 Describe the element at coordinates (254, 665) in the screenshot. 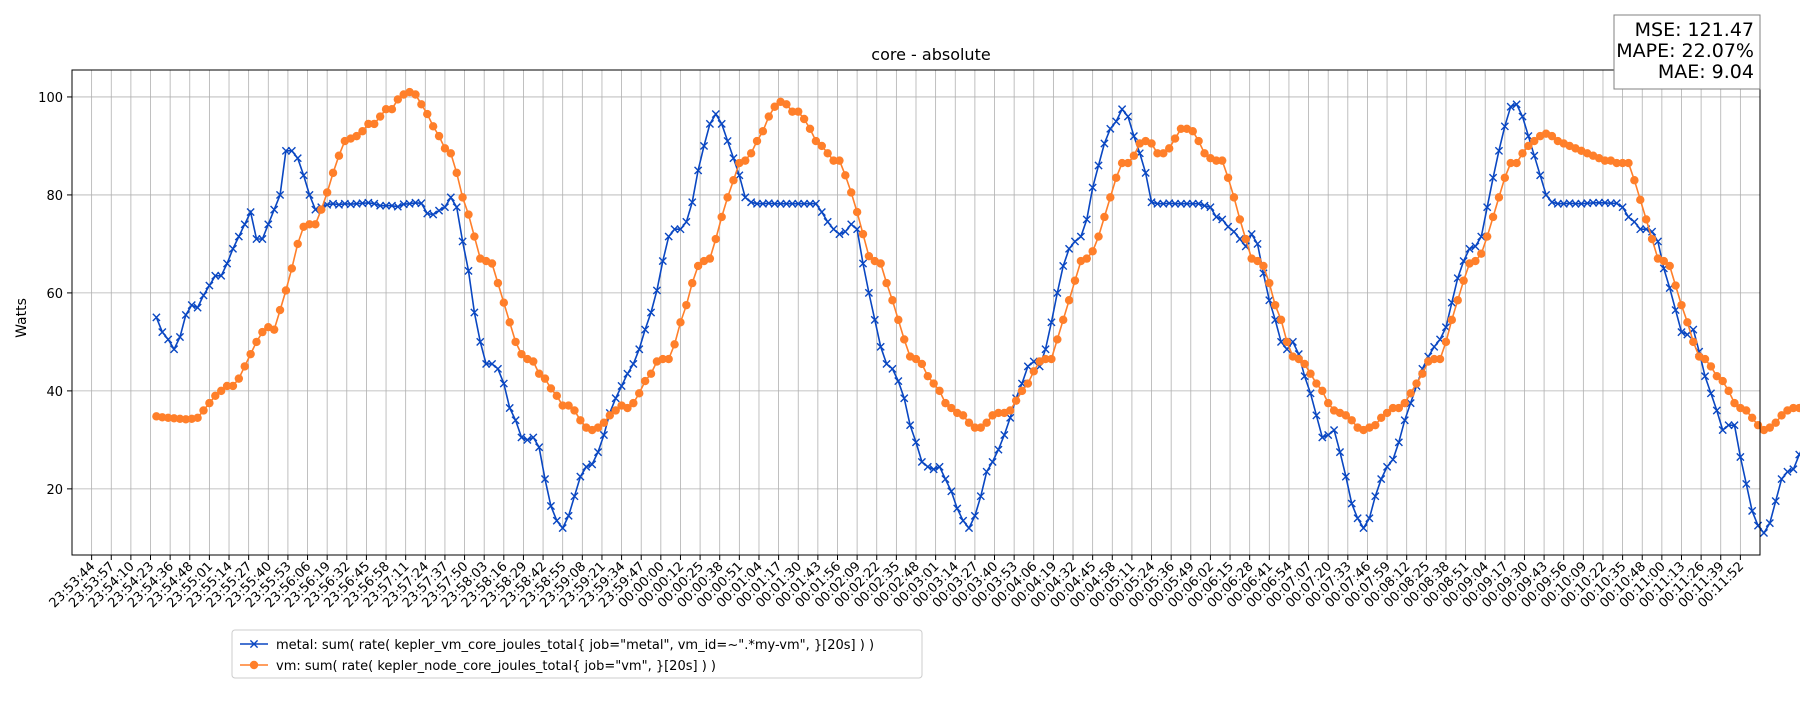

I see `legend-marker` at that location.